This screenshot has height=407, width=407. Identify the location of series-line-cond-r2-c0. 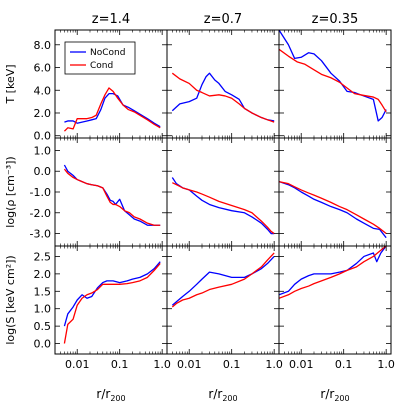
(112, 303).